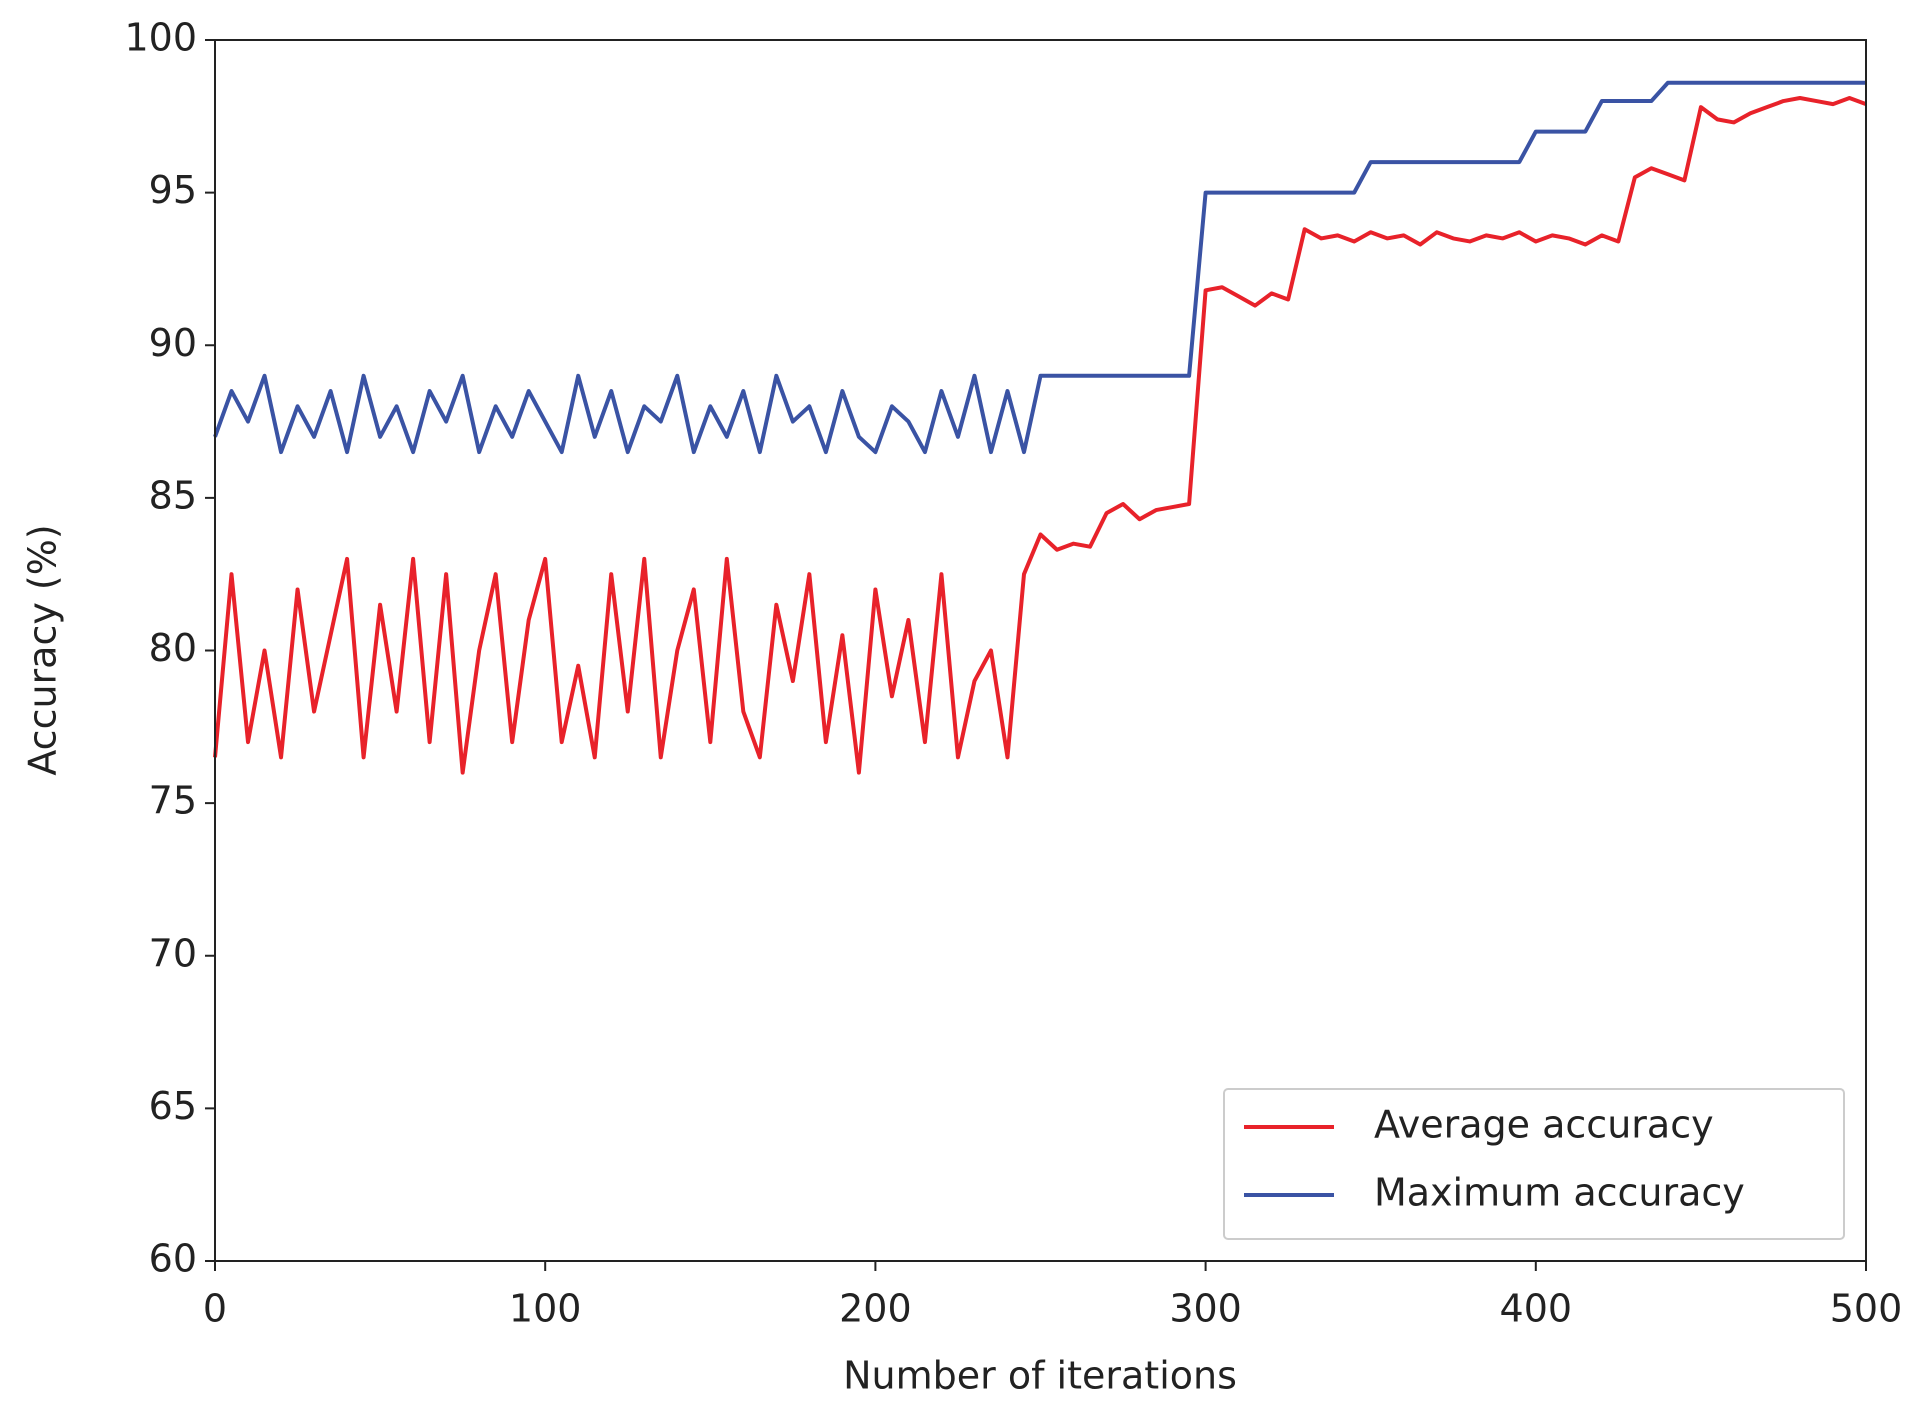  What do you see at coordinates (43, 649) in the screenshot?
I see `y-axis-label: Accuracy (%)` at bounding box center [43, 649].